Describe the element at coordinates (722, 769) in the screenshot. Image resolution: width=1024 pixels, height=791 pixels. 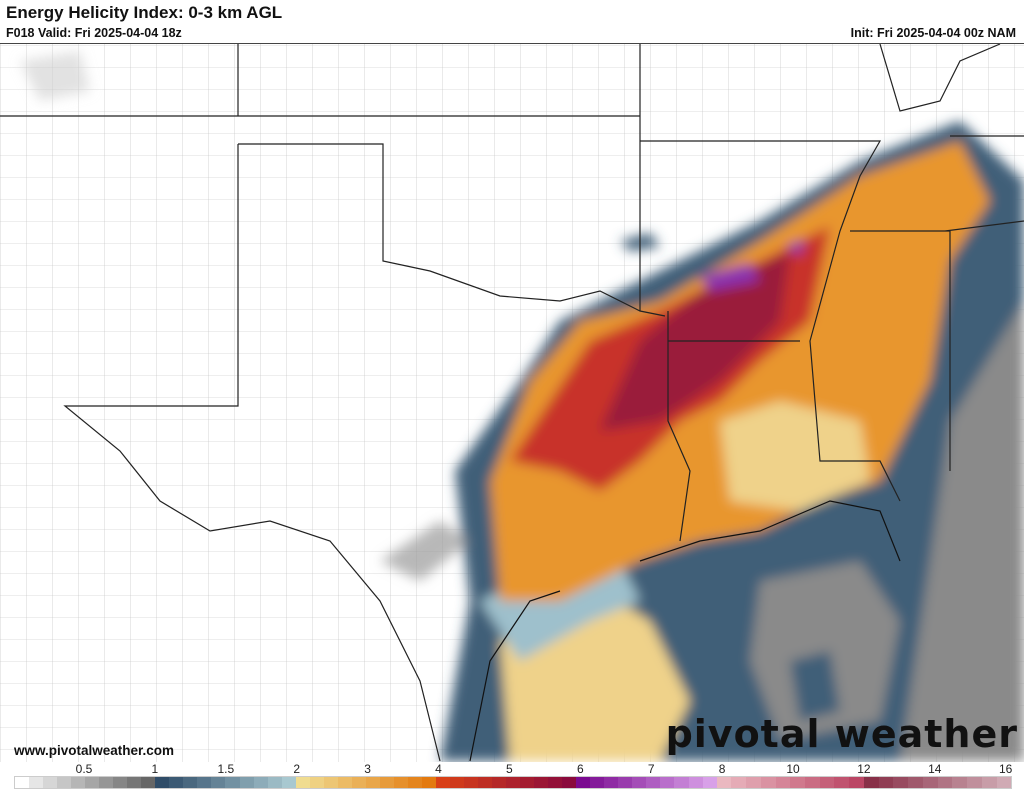
I see `colorbar-tick-label: 8` at that location.